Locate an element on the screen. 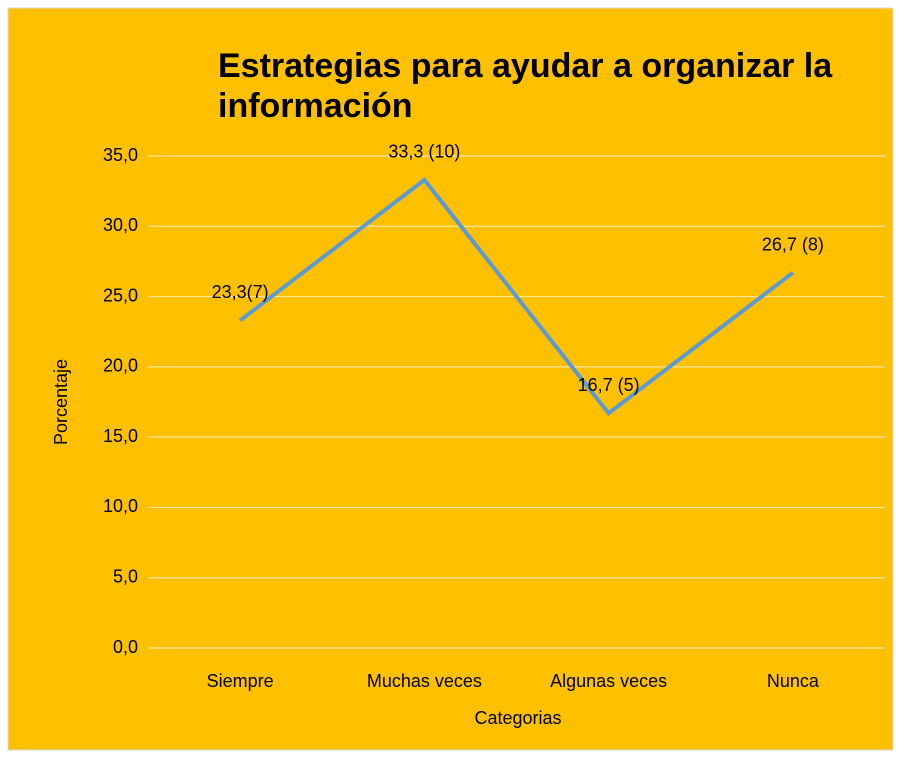  data-label: 33,3 (10) is located at coordinates (424, 152).